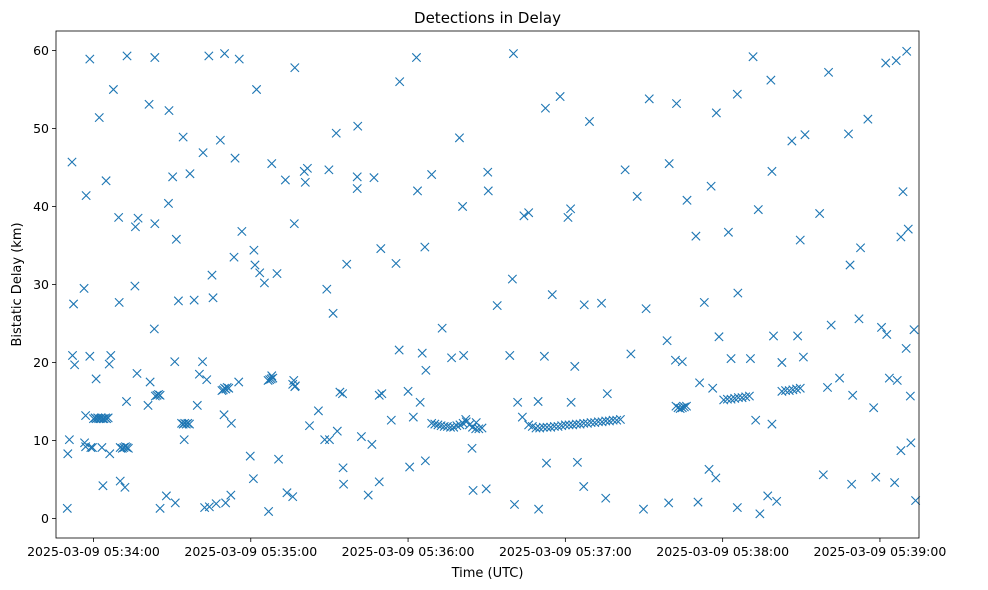 The height and width of the screenshot is (590, 988). What do you see at coordinates (41, 128) in the screenshot?
I see `y-tick-label: 50` at bounding box center [41, 128].